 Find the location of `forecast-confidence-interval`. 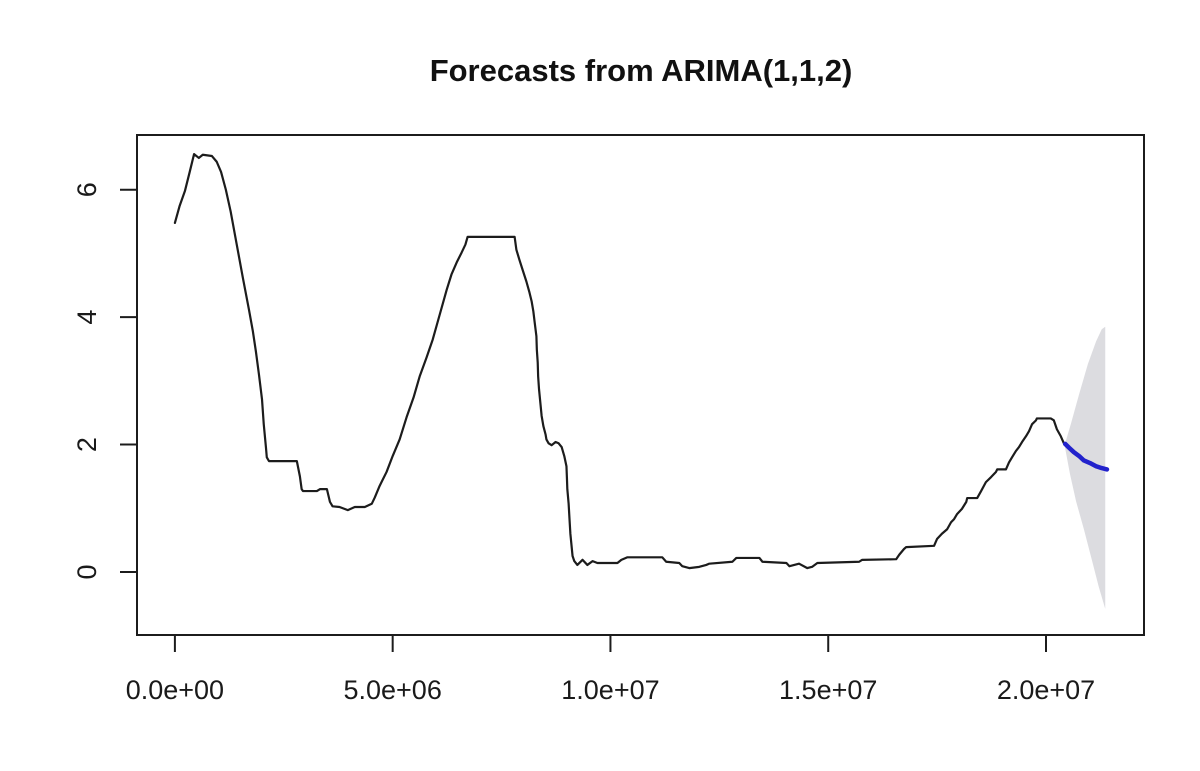

forecast-confidence-interval is located at coordinates (1085, 467).